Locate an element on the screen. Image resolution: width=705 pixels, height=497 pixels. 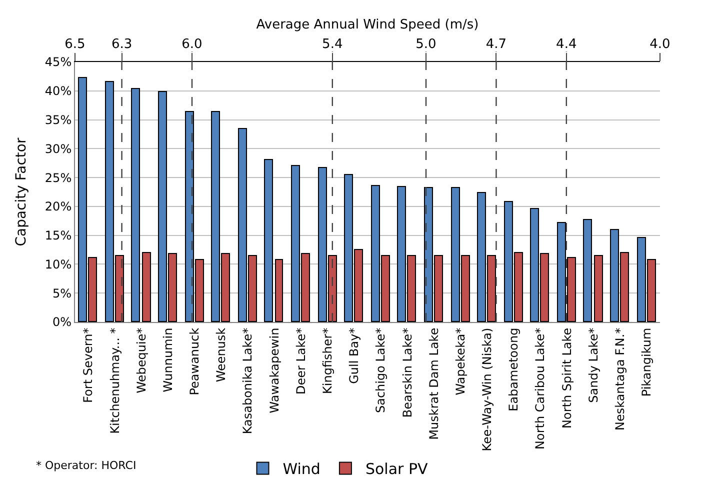
x2-tick-label: 5.0 is located at coordinates (426, 44).